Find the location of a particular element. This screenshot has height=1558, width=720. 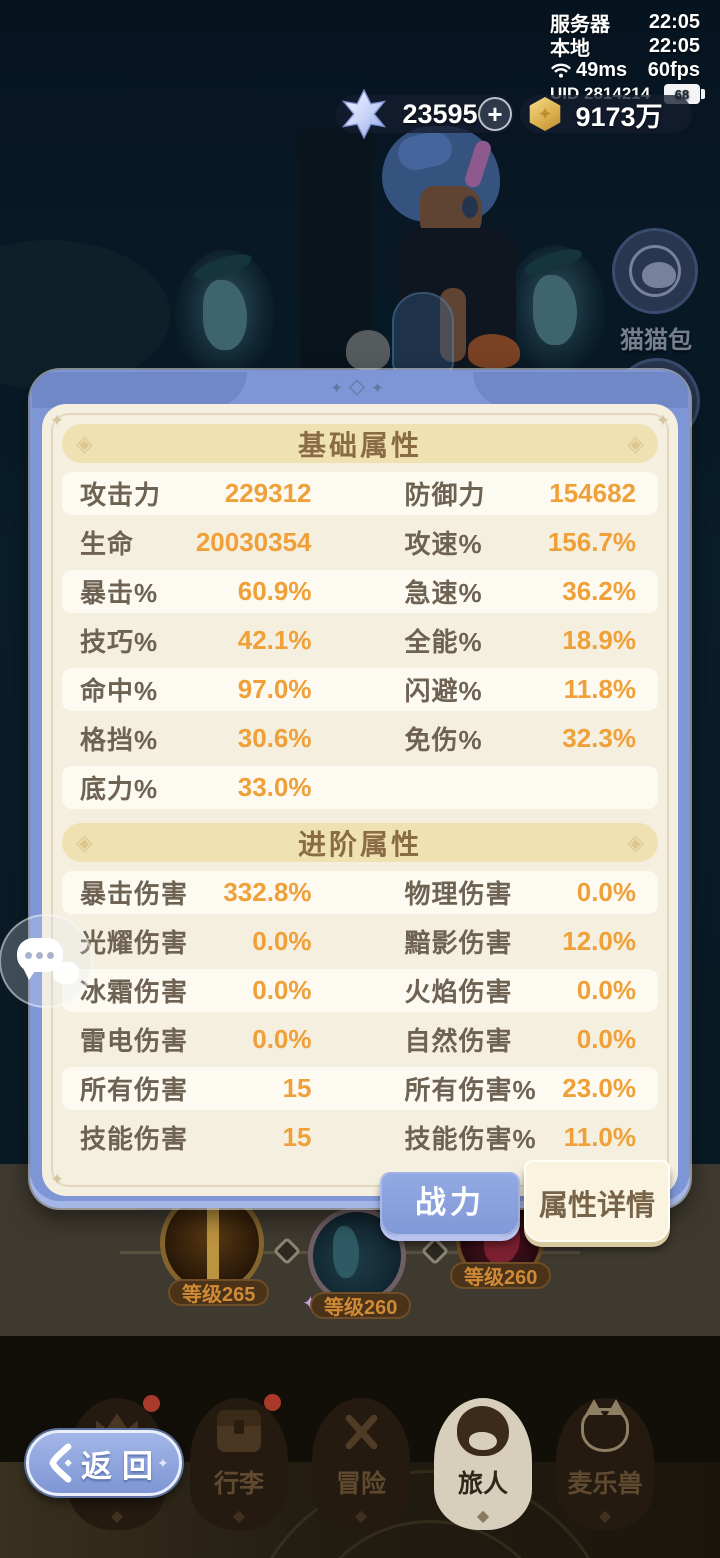

coin-currency-pill: ✦ 9173万 is located at coordinates (606, 114).